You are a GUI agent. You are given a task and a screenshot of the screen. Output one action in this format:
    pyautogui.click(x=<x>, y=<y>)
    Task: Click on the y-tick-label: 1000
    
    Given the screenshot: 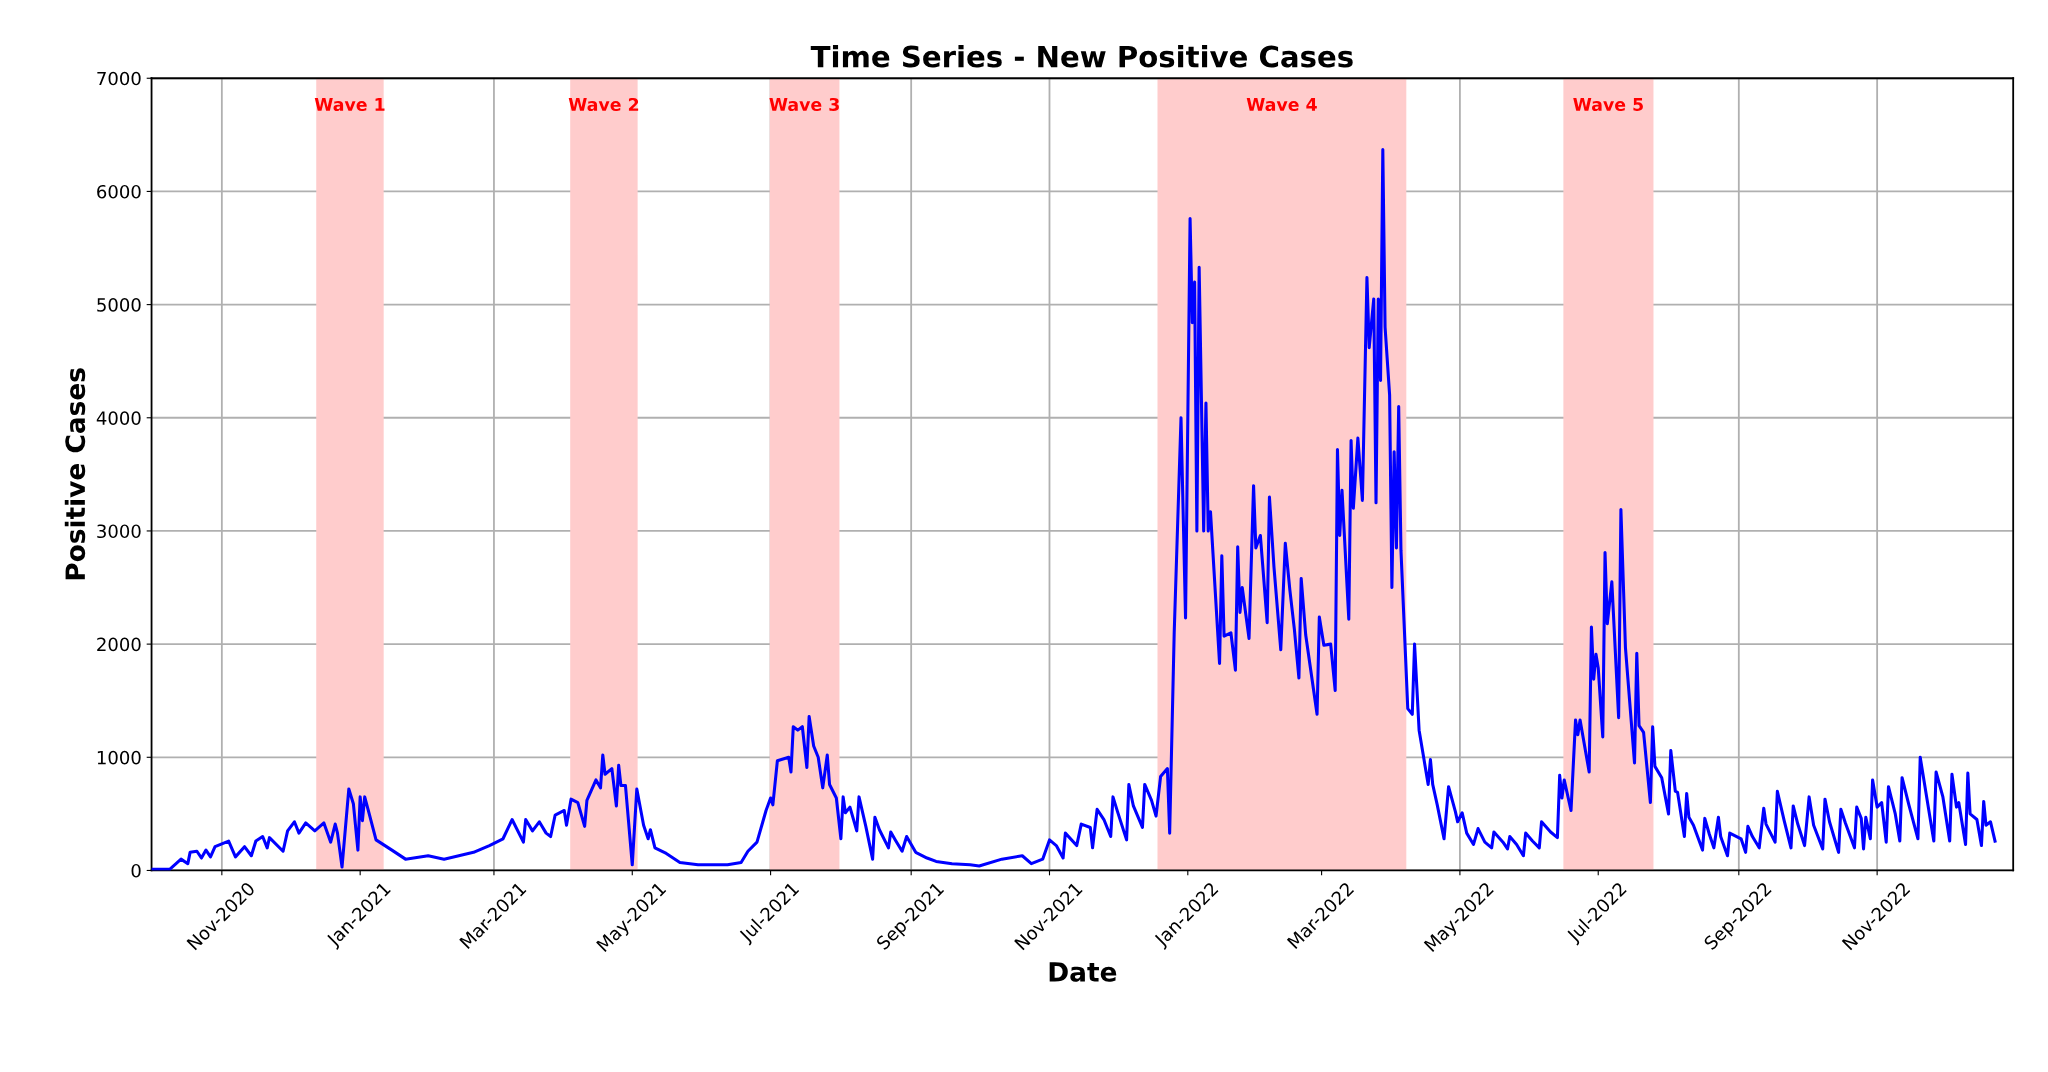 What is the action you would take?
    pyautogui.click(x=119, y=757)
    